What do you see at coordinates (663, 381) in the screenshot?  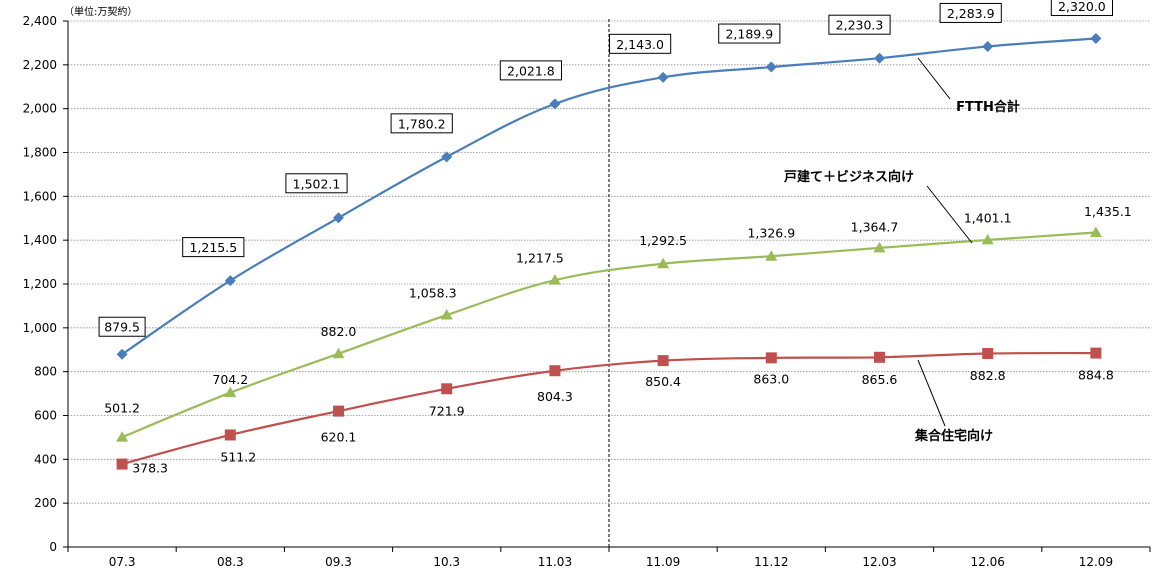 I see `data-label: 850.4` at bounding box center [663, 381].